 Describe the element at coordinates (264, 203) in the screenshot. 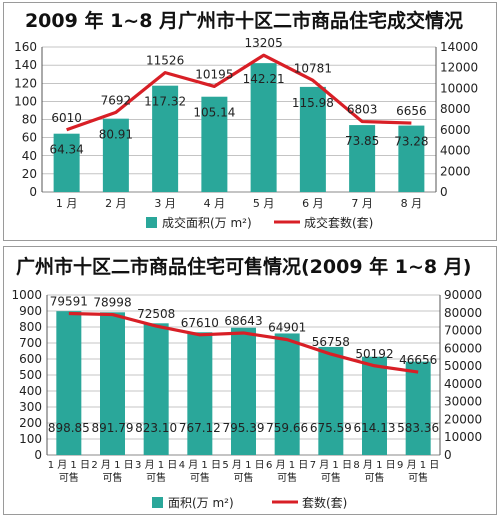

I see `x-axis-tick-label: 5 月` at that location.